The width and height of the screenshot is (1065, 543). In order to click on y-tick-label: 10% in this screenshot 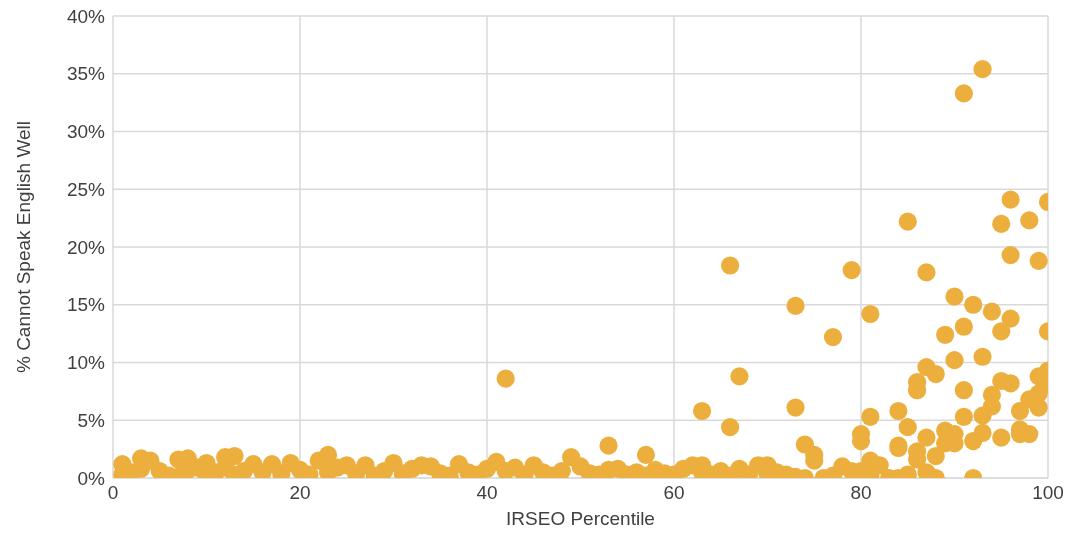, I will do `click(86, 363)`.